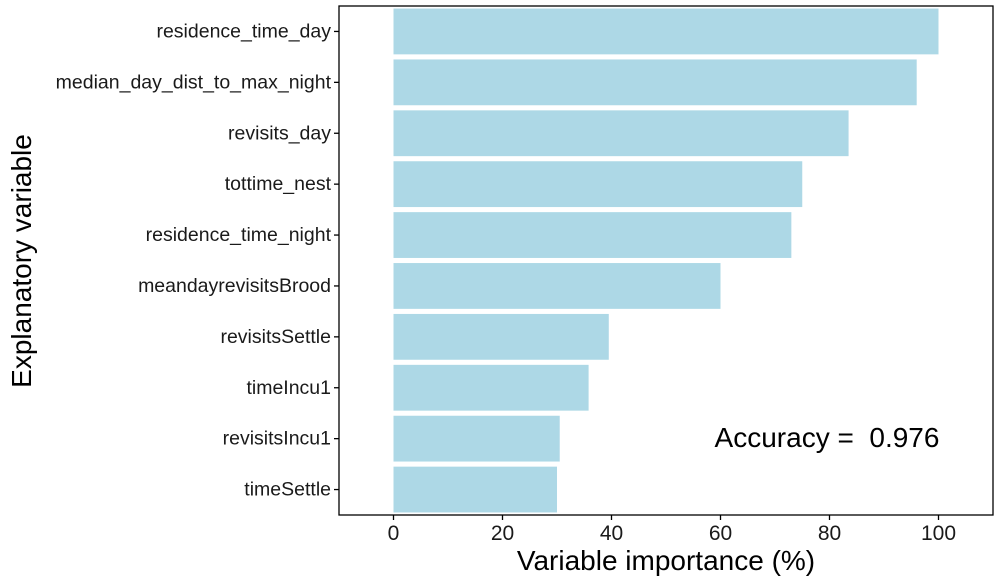  I want to click on y-tick-label: tottime_nest, so click(278, 184).